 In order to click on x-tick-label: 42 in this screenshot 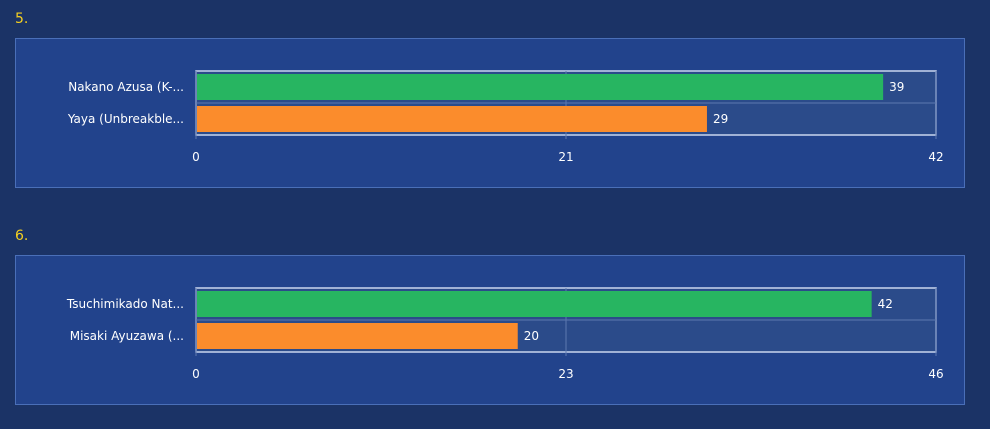, I will do `click(935, 157)`.